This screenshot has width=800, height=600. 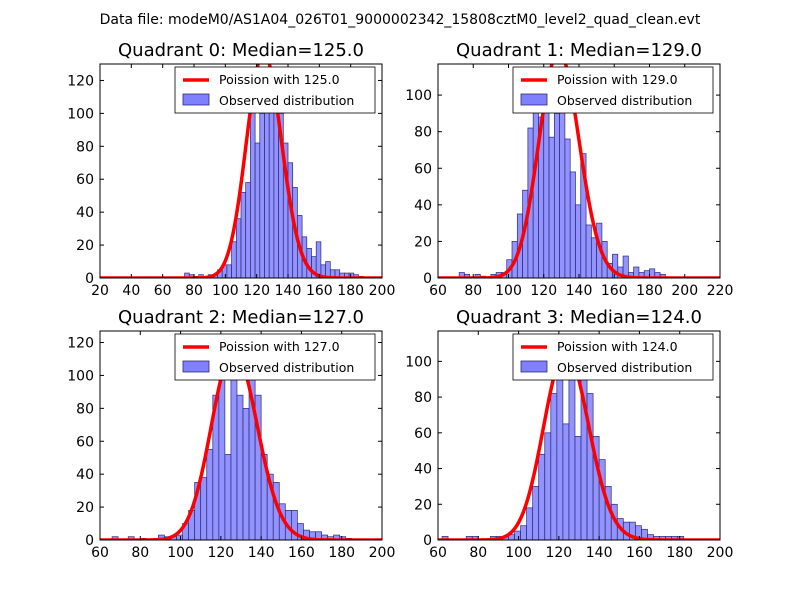 What do you see at coordinates (624, 100) in the screenshot?
I see `quadrant-1-legend-bar-label: Observed distribution` at bounding box center [624, 100].